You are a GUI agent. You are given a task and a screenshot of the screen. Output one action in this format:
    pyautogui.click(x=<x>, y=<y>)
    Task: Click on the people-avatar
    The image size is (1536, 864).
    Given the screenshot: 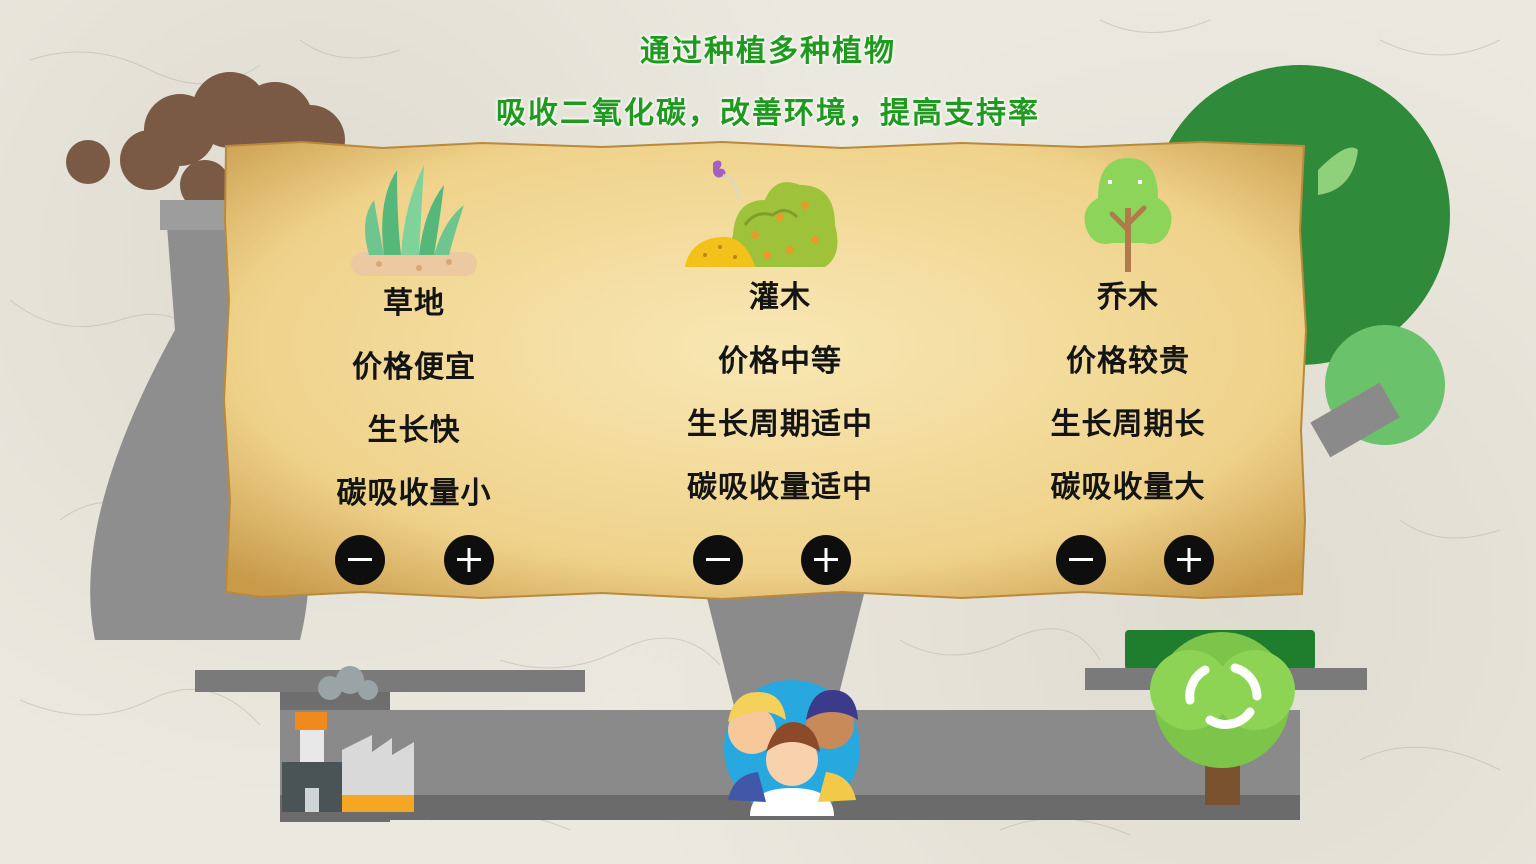 What is the action you would take?
    pyautogui.click(x=792, y=748)
    